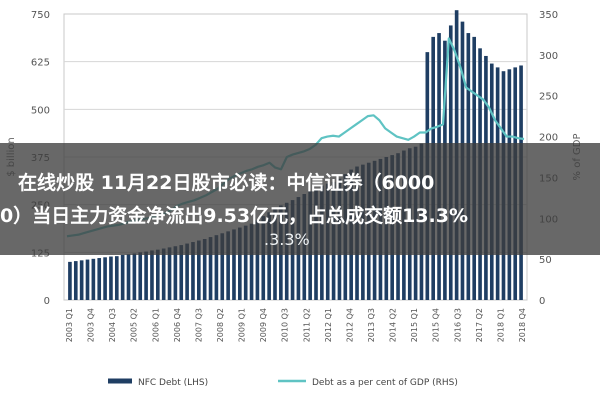  What do you see at coordinates (40, 15) in the screenshot?
I see `left-tick-label: 750` at bounding box center [40, 15].